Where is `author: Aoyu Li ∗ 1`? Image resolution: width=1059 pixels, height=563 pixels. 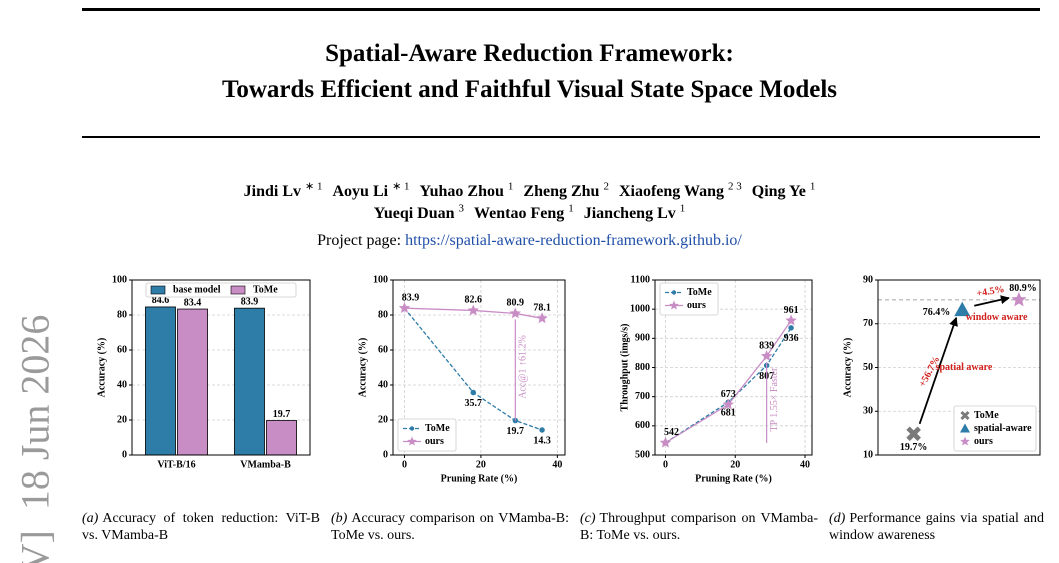 author: Aoyu Li ∗ 1 is located at coordinates (370, 190).